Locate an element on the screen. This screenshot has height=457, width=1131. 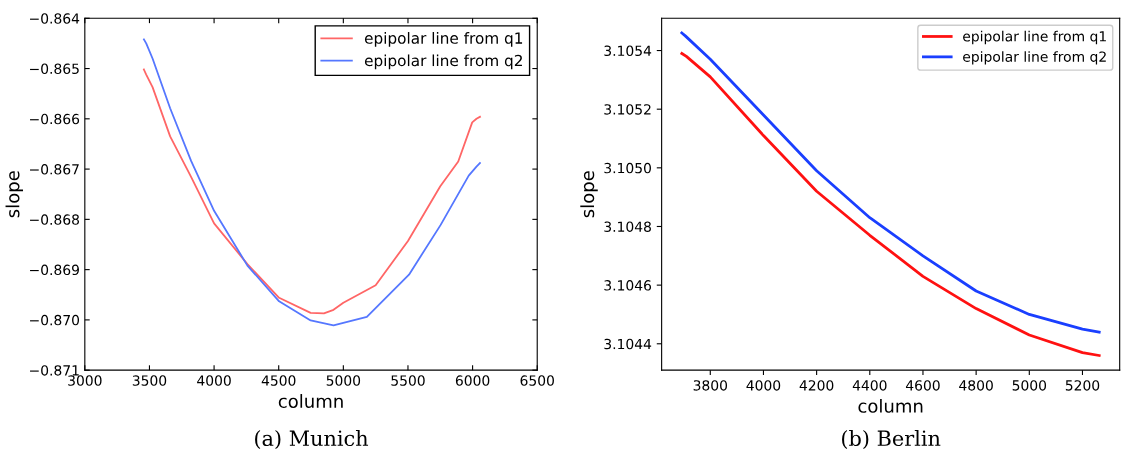
x-tick-label: 4200 is located at coordinates (816, 385).